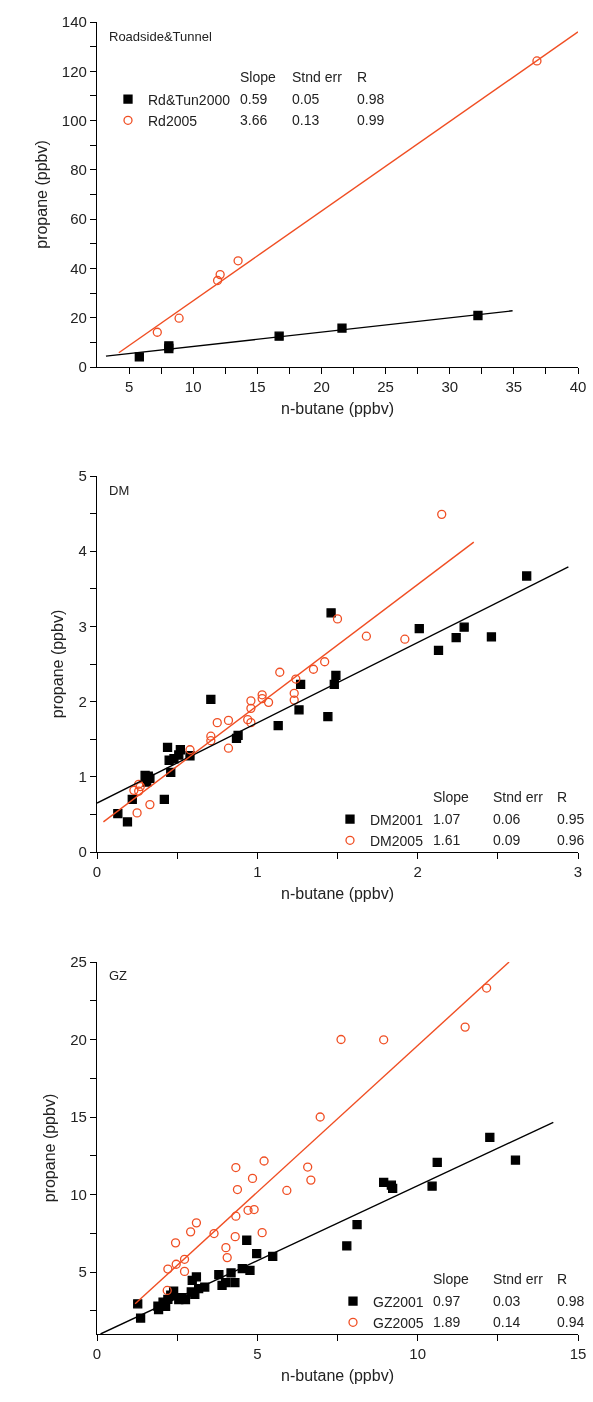 This screenshot has width=593, height=1402. What do you see at coordinates (578, 387) in the screenshot?
I see `x-tick-label: 40` at bounding box center [578, 387].